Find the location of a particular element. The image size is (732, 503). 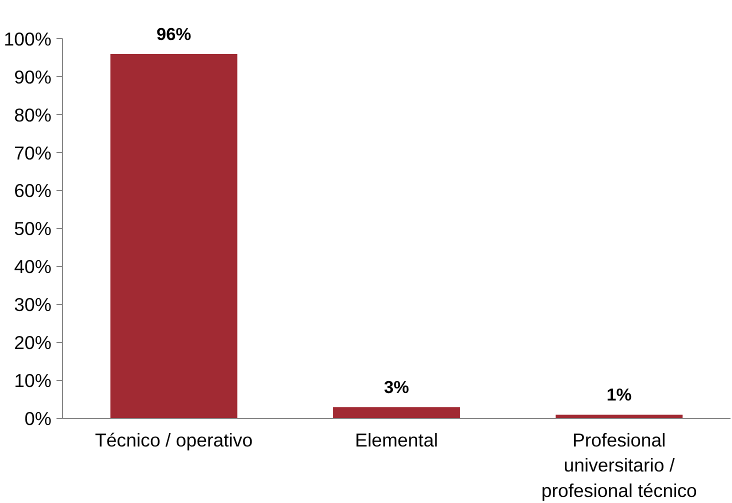

y-tick-label: 40% is located at coordinates (33, 267).